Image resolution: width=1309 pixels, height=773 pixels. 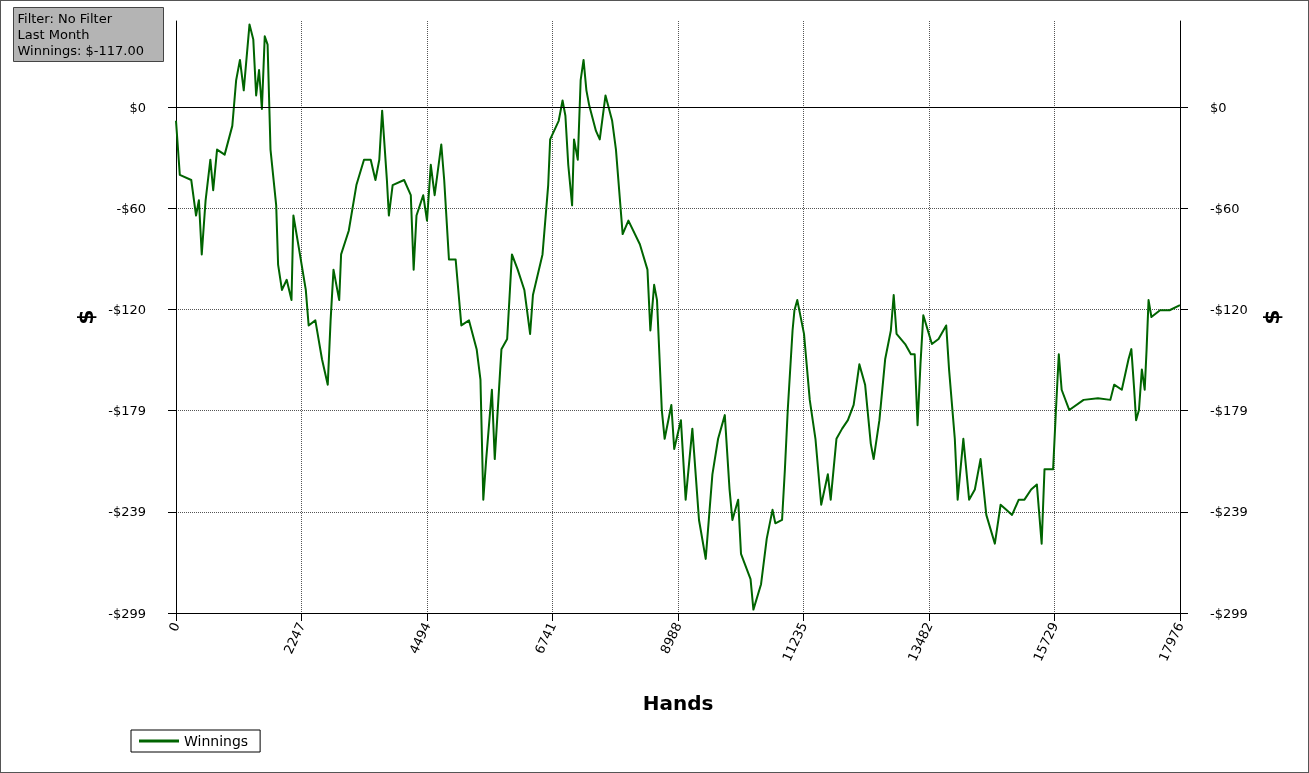 I want to click on y-tick-label: $0, so click(x=137, y=107).